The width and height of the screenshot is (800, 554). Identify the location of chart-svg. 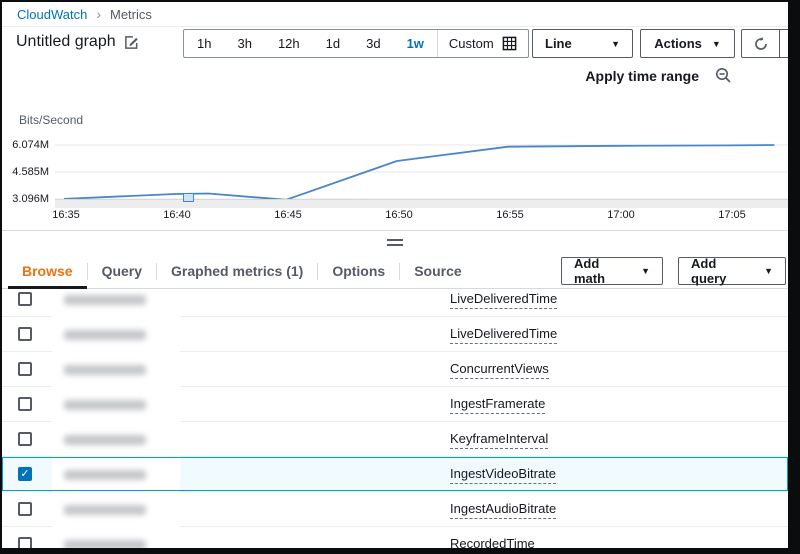
(421, 172).